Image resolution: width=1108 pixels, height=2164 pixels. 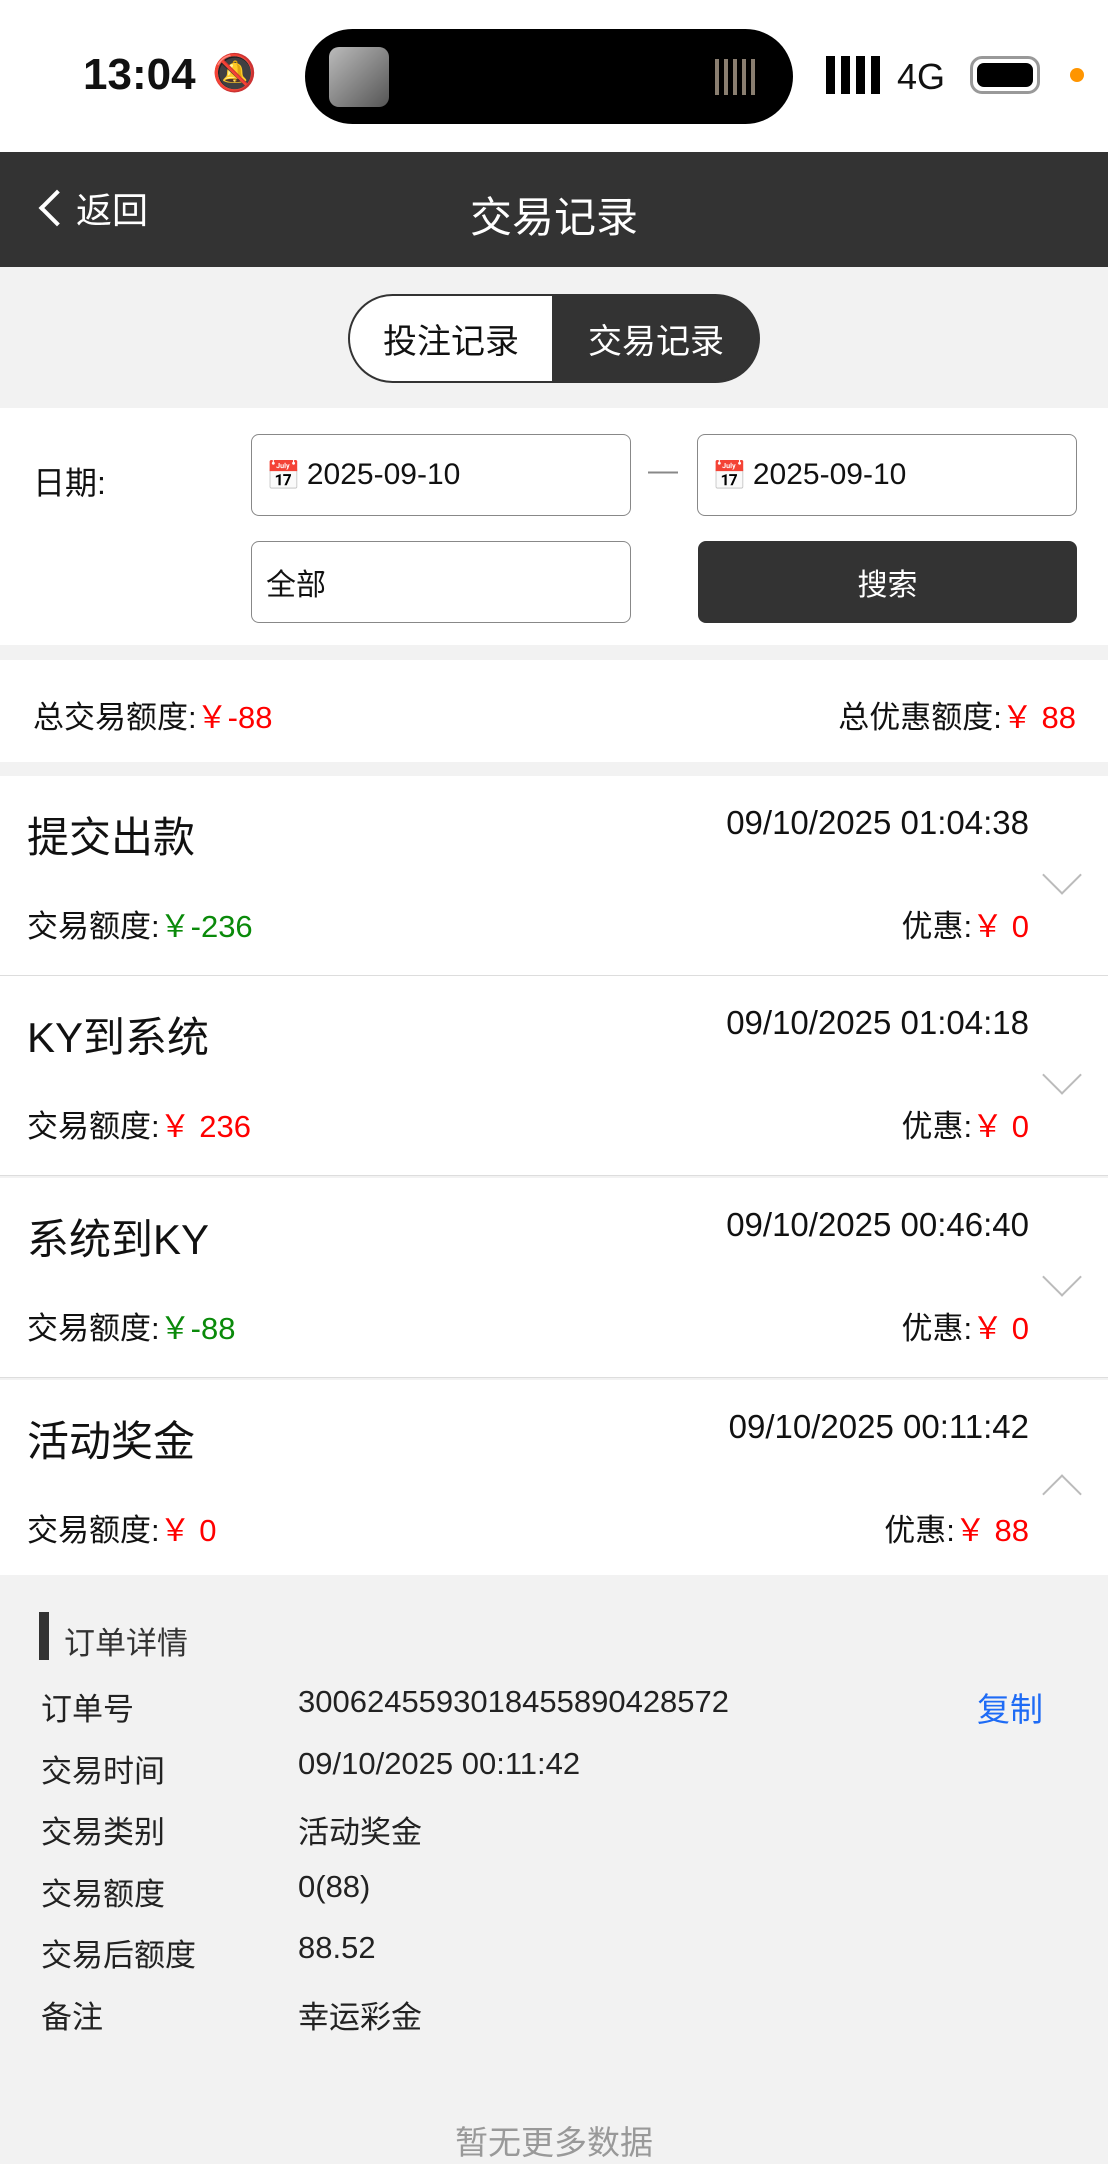 I want to click on start-date-value: 2025-09-10, so click(x=383, y=474).